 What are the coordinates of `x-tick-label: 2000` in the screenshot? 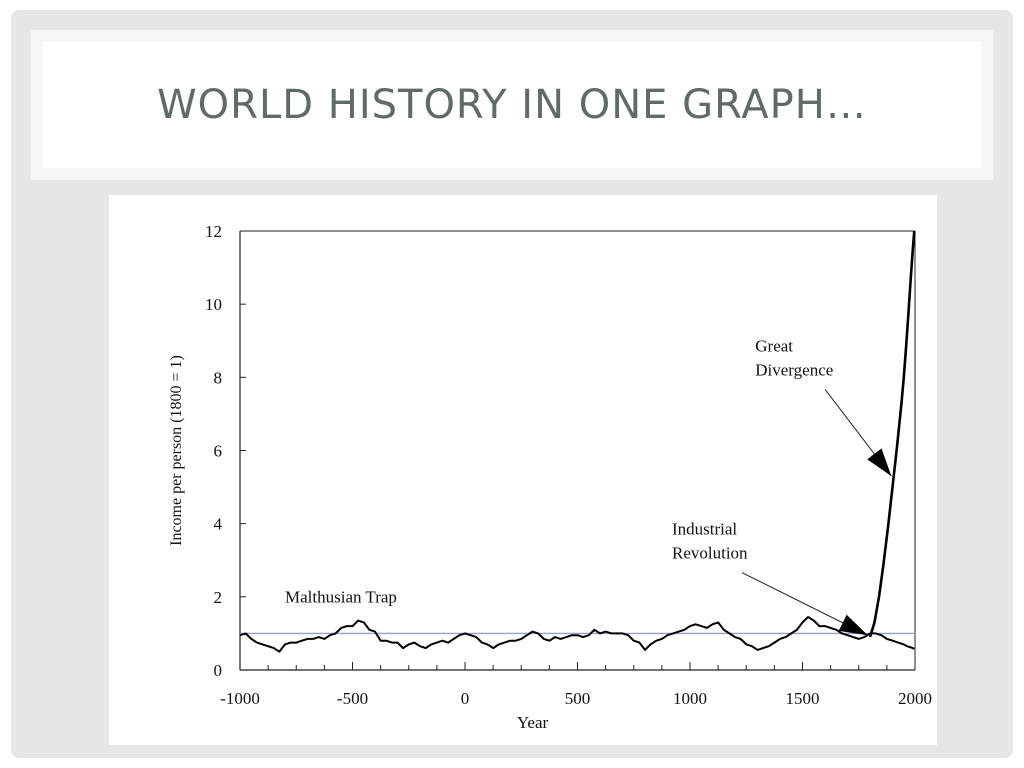 It's located at (915, 698).